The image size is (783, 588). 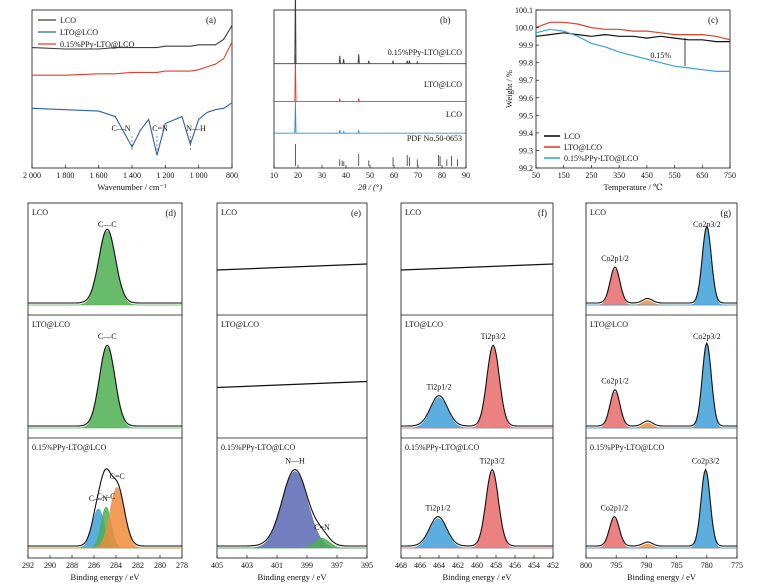 What do you see at coordinates (707, 224) in the screenshot?
I see `peak-label: Co2p3/2` at bounding box center [707, 224].